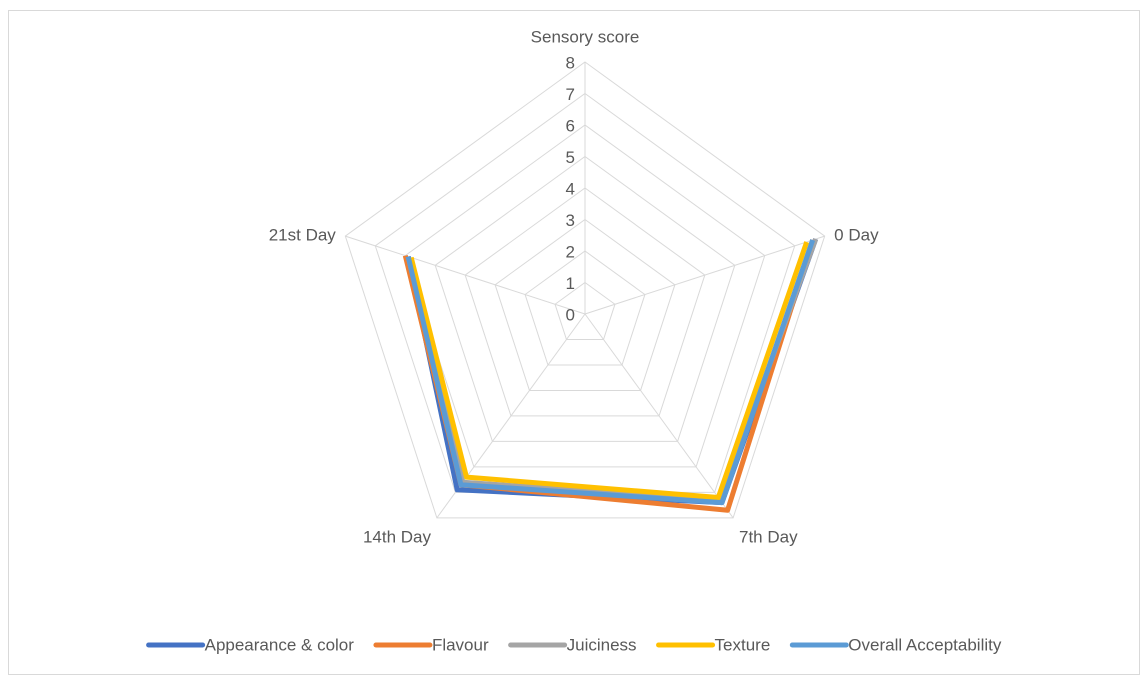 This screenshot has height=675, width=1148. I want to click on legend-label: Flavour, so click(460, 644).